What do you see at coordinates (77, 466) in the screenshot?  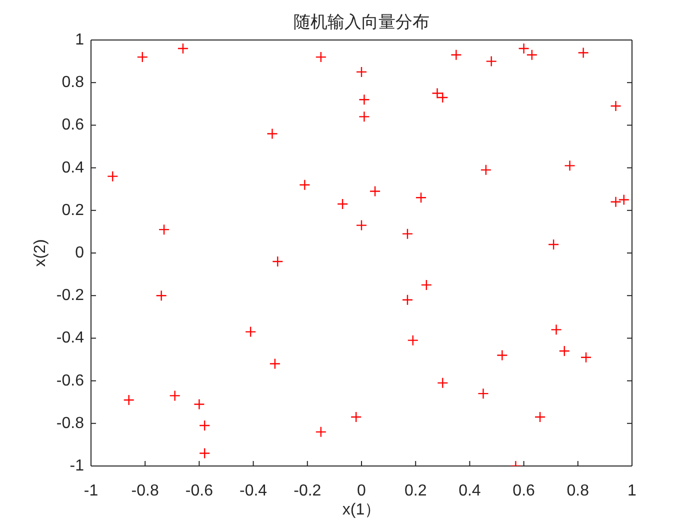 I see `y-tick-label: -1` at bounding box center [77, 466].